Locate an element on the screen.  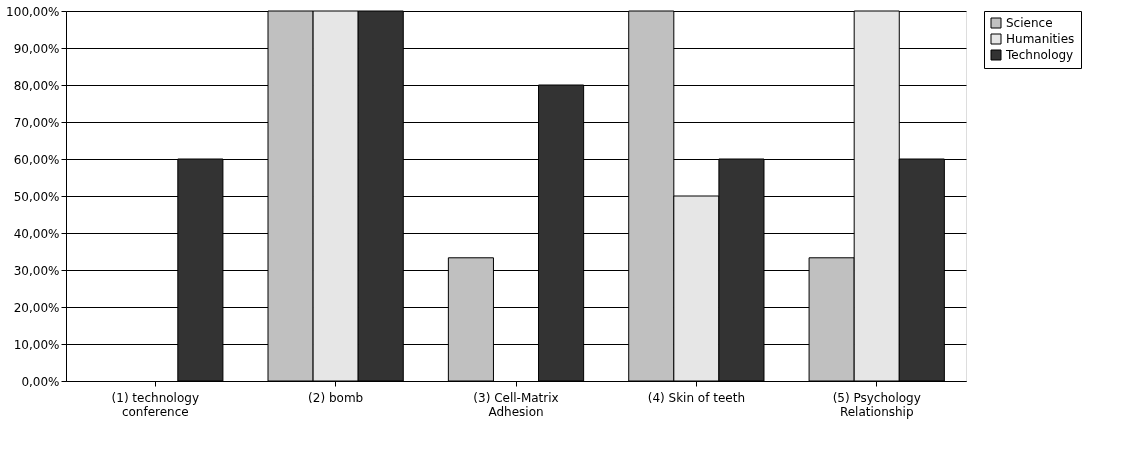
legend-label: Humanities is located at coordinates (1040, 39).